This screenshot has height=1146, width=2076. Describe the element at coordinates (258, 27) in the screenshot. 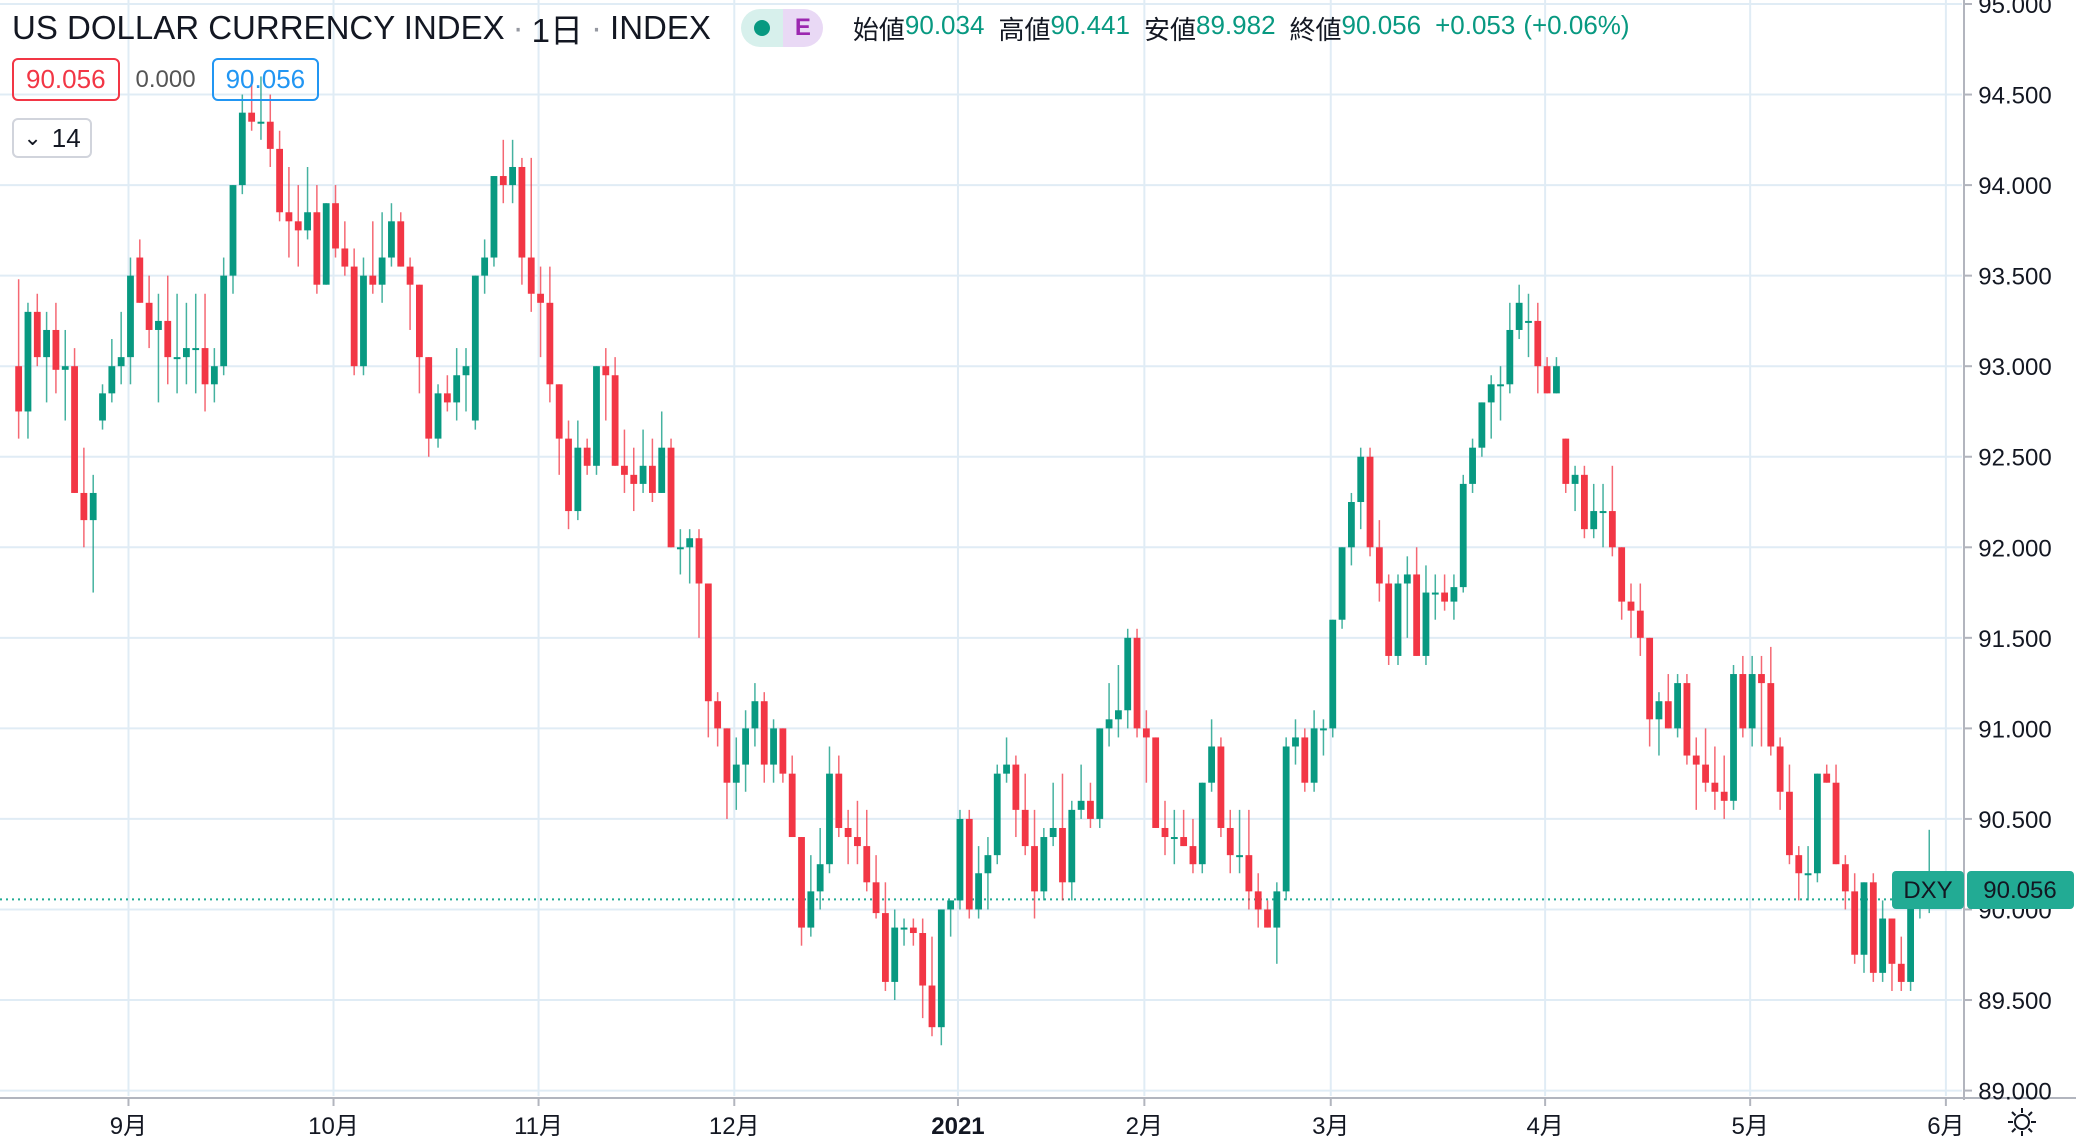

I see `symbol-title: US DOLLAR CURRENCY INDEX` at that location.